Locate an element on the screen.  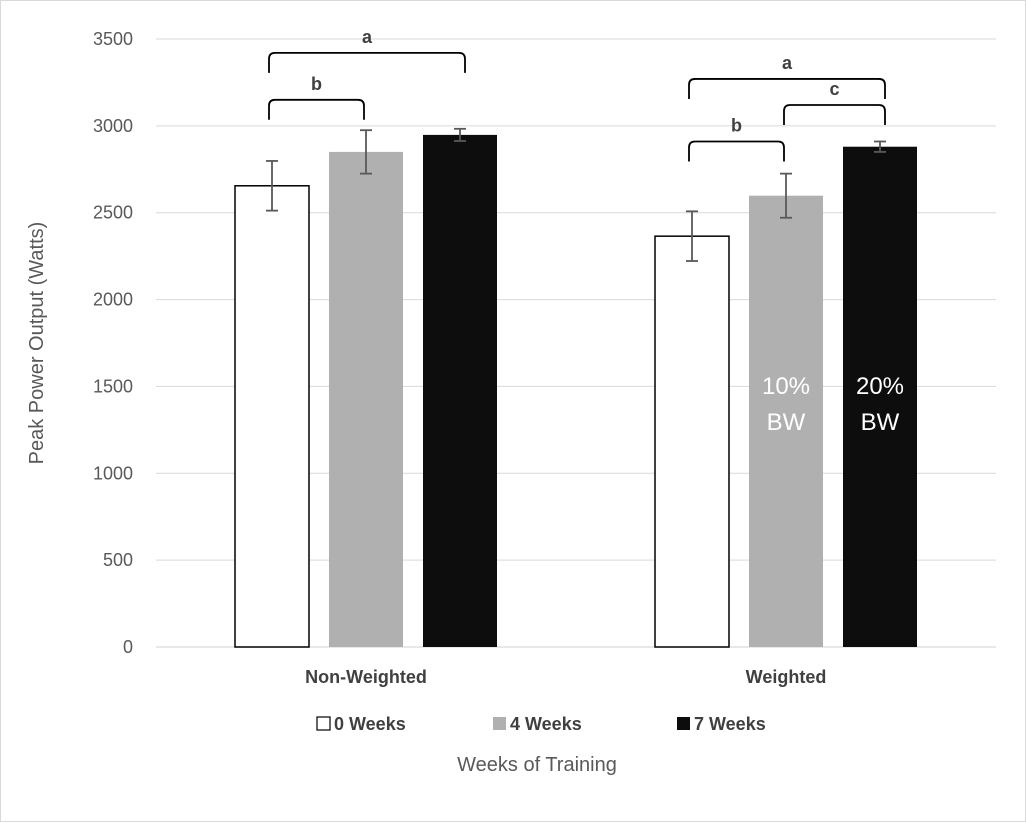
y-tick-label: 2000 is located at coordinates (113, 300).